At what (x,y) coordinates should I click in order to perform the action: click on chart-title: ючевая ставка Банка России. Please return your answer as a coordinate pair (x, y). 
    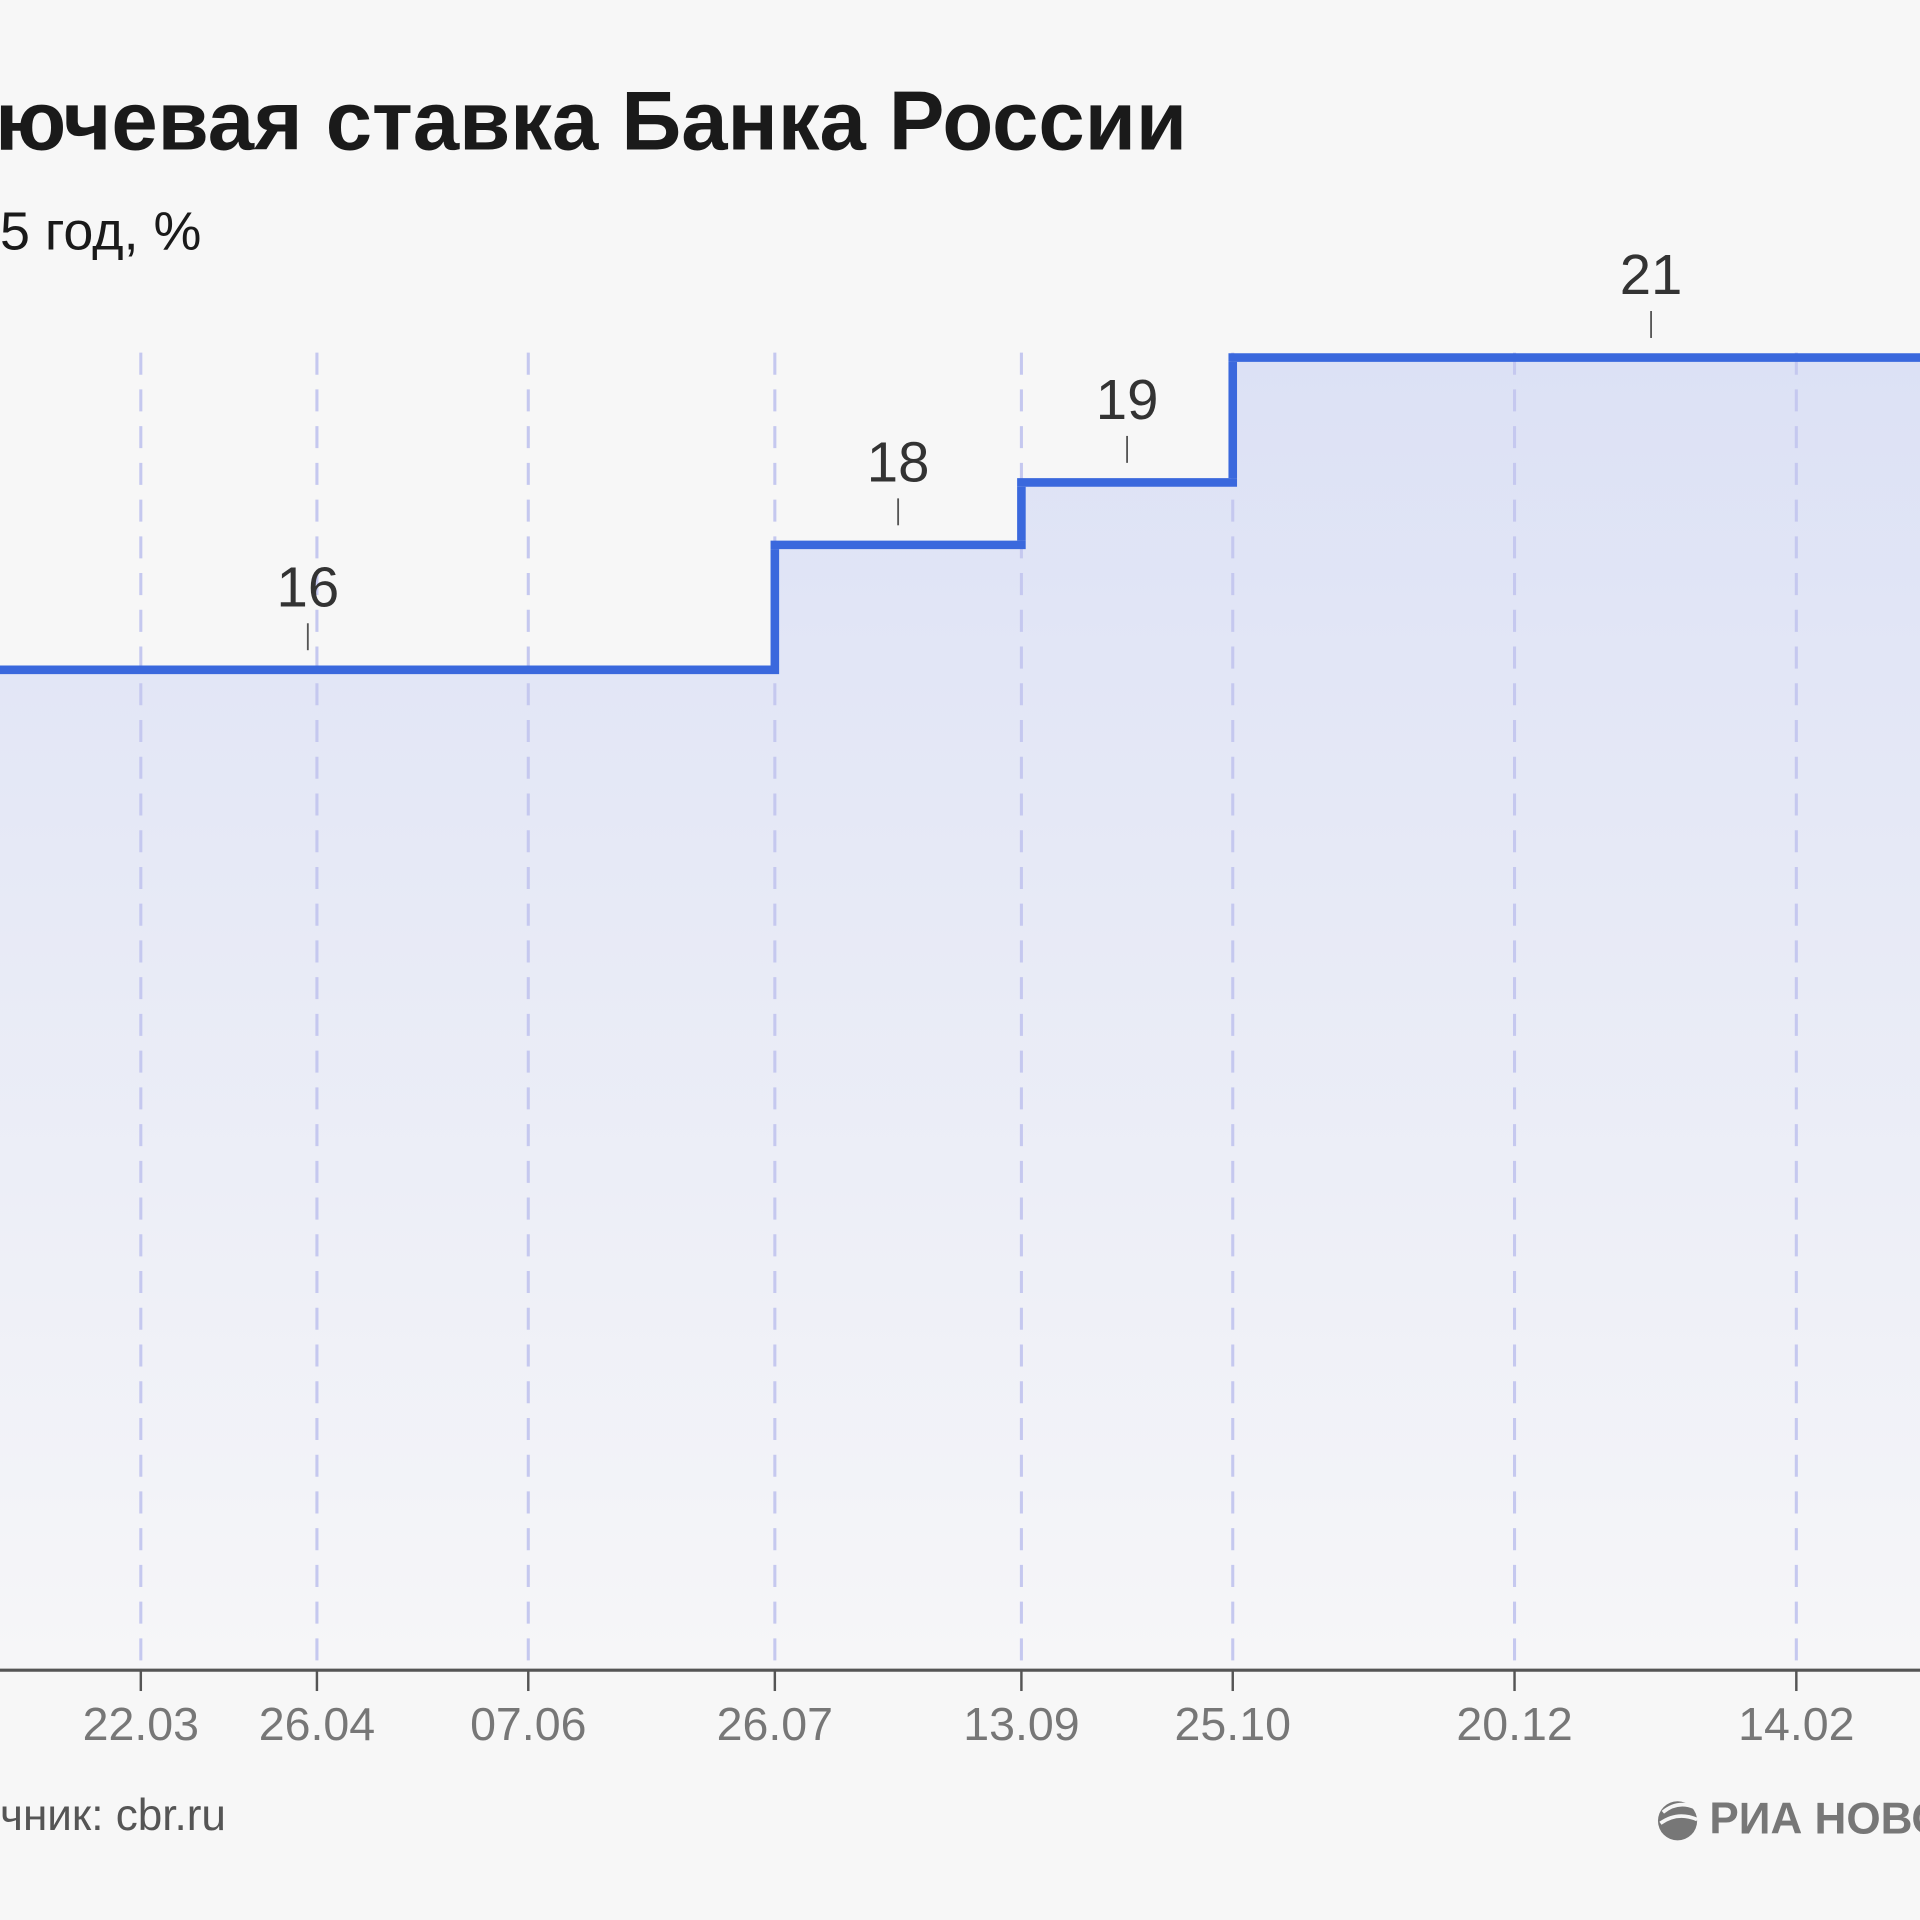
    Looking at the image, I should click on (593, 120).